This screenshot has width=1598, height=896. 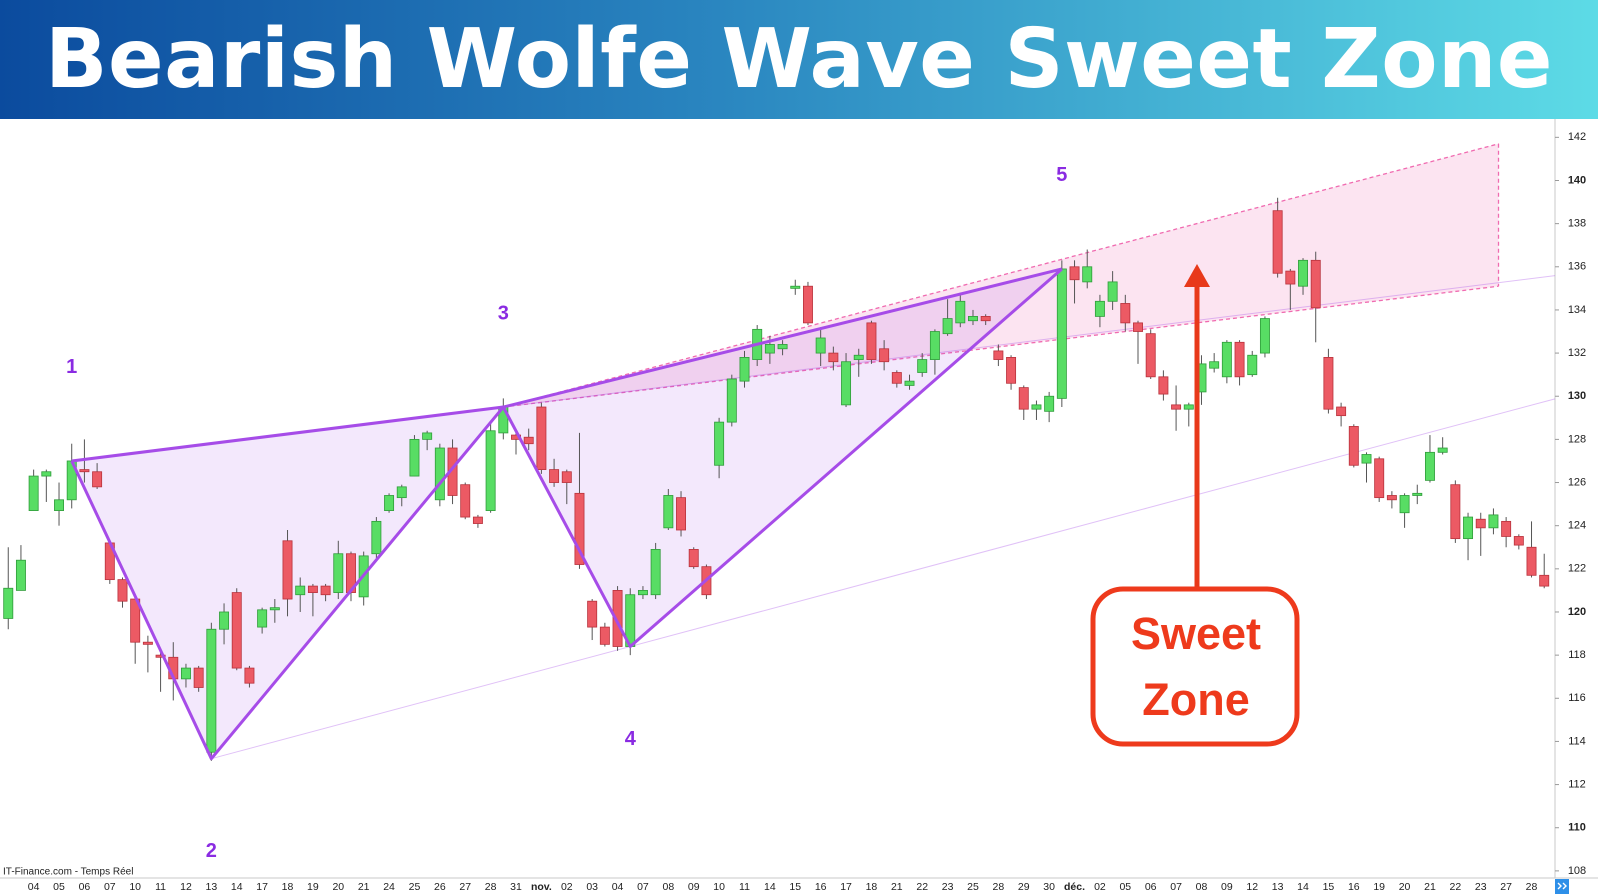 I want to click on callout-box, so click(x=1195, y=666).